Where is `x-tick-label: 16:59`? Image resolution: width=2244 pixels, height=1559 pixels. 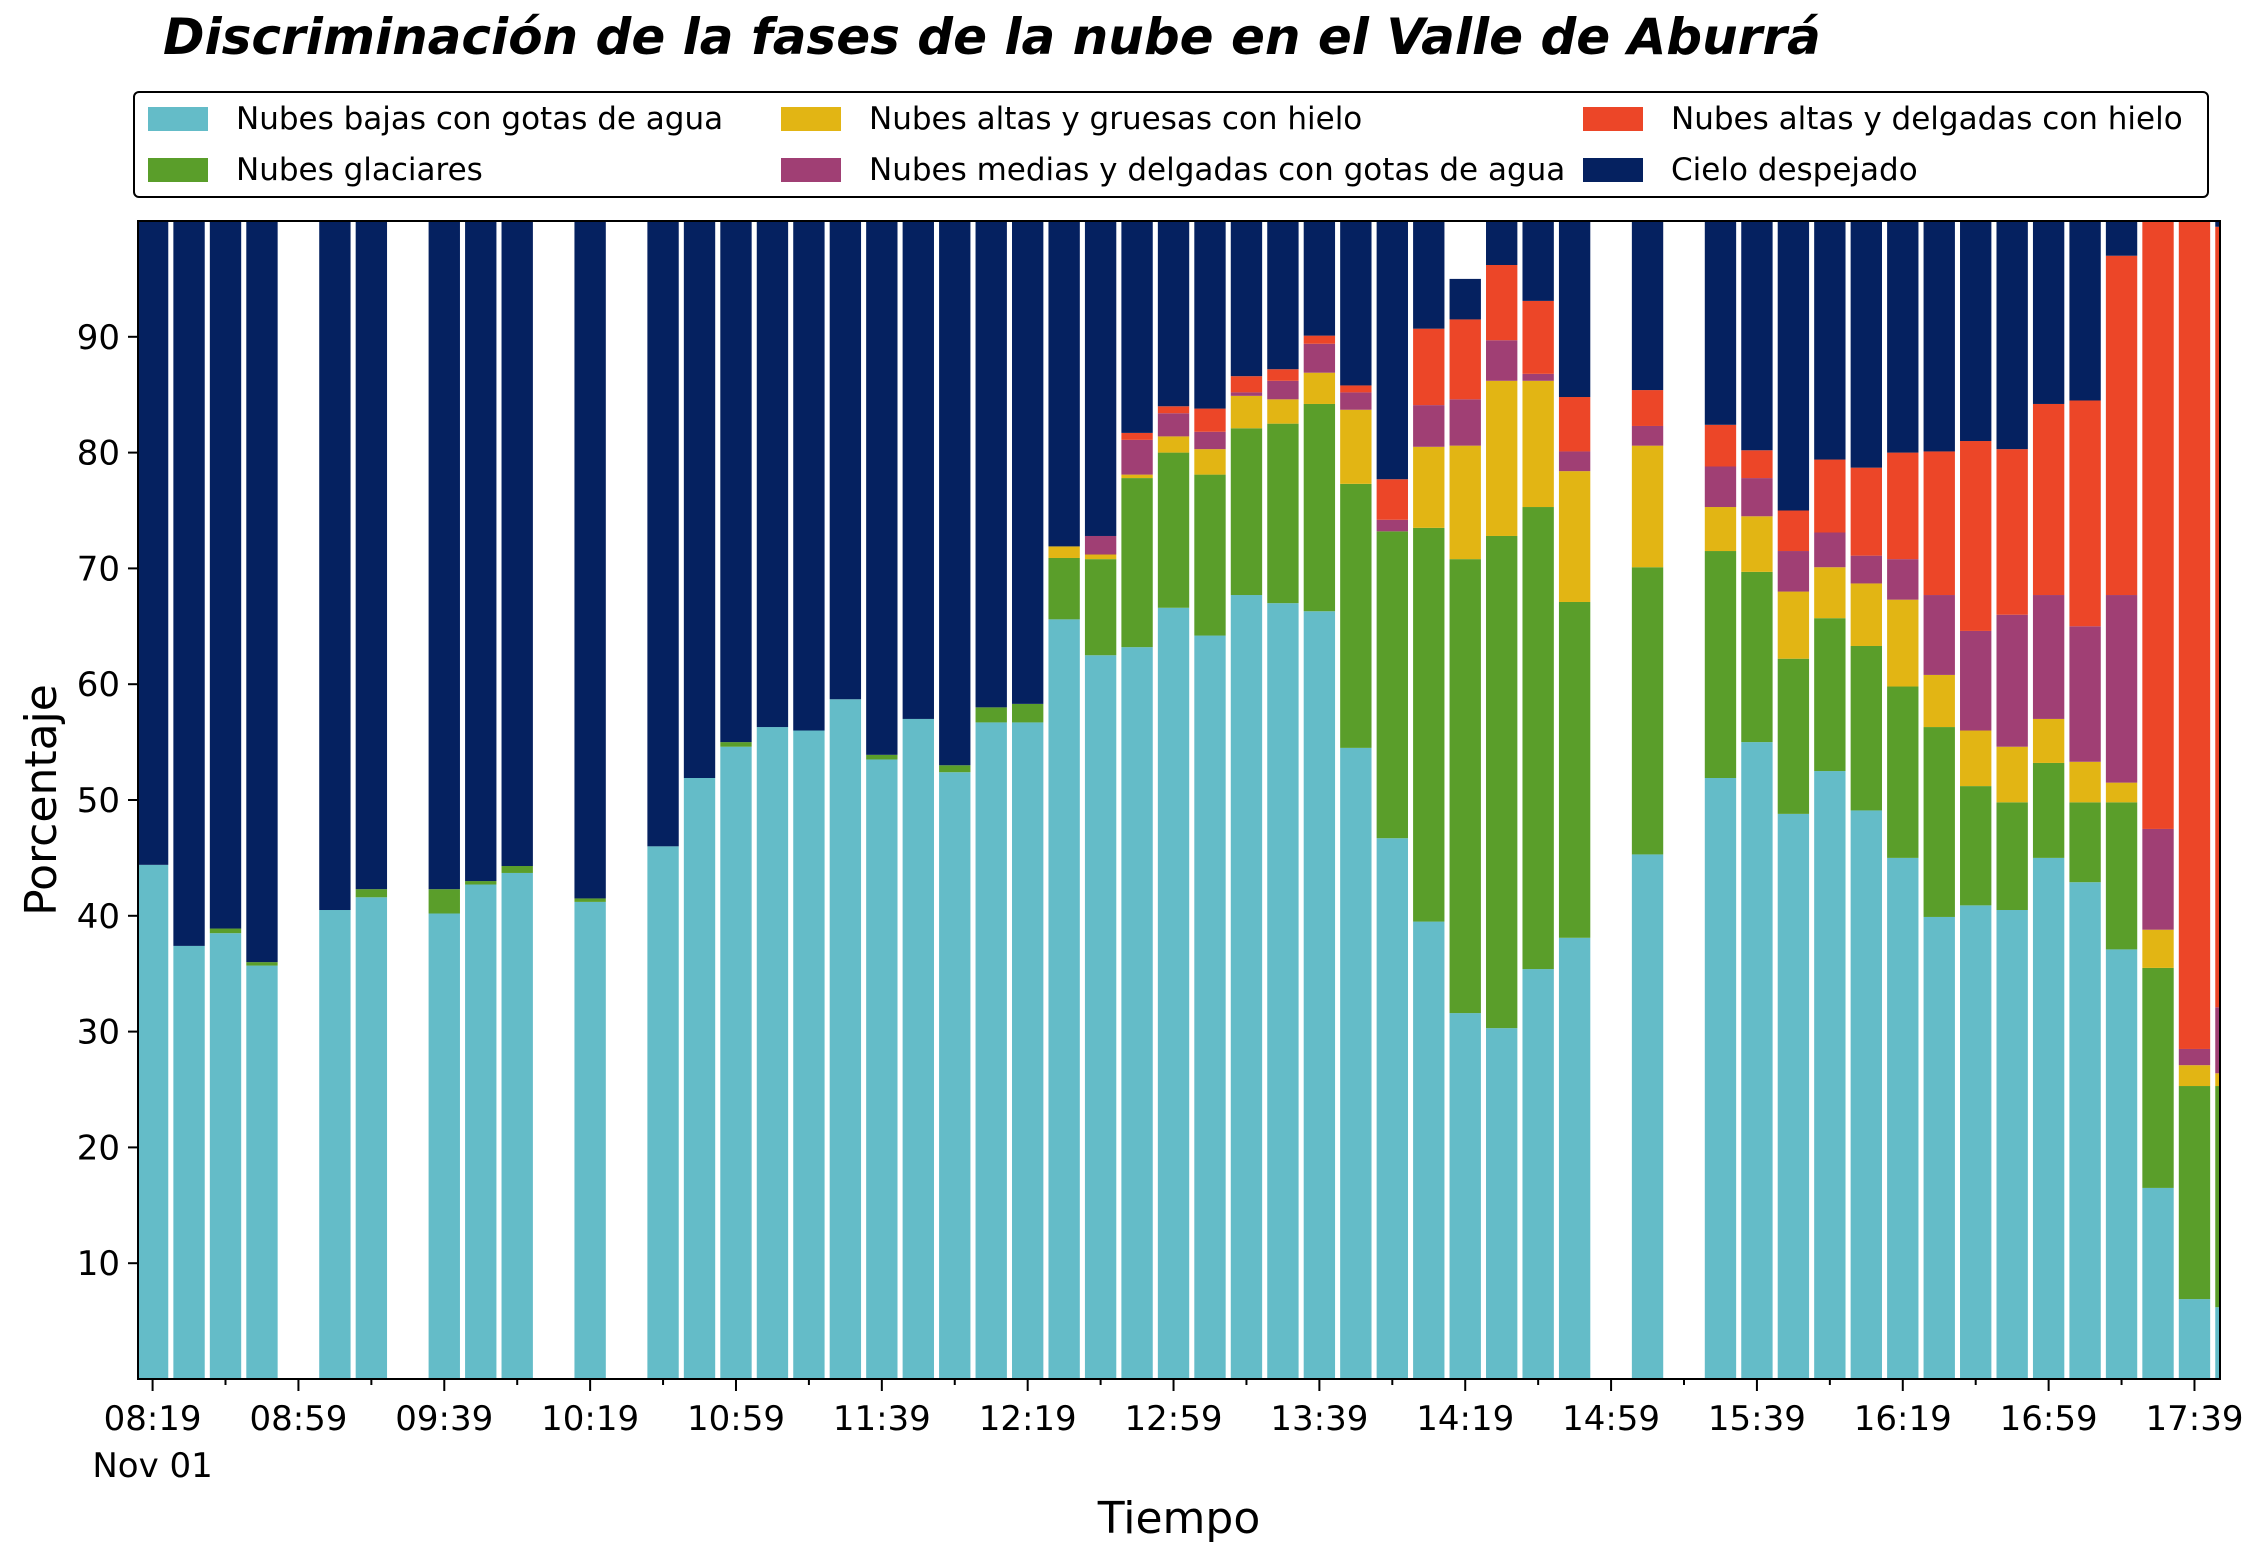
x-tick-label: 16:59 is located at coordinates (2049, 1419).